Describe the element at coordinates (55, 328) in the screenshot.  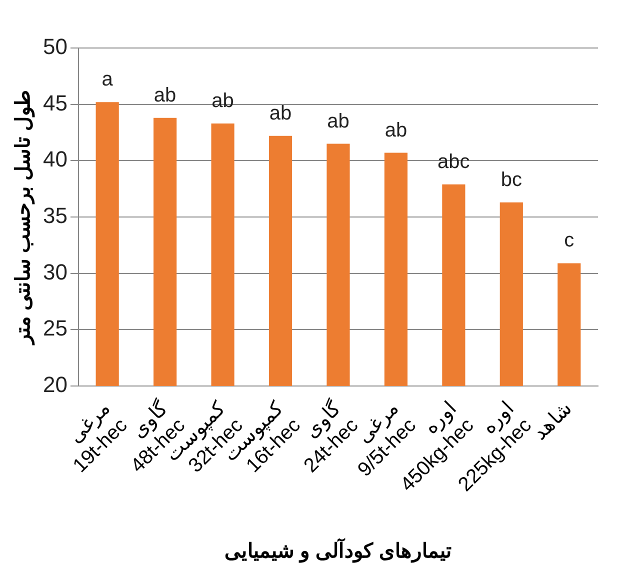
I see `y-tick-label: 25` at that location.